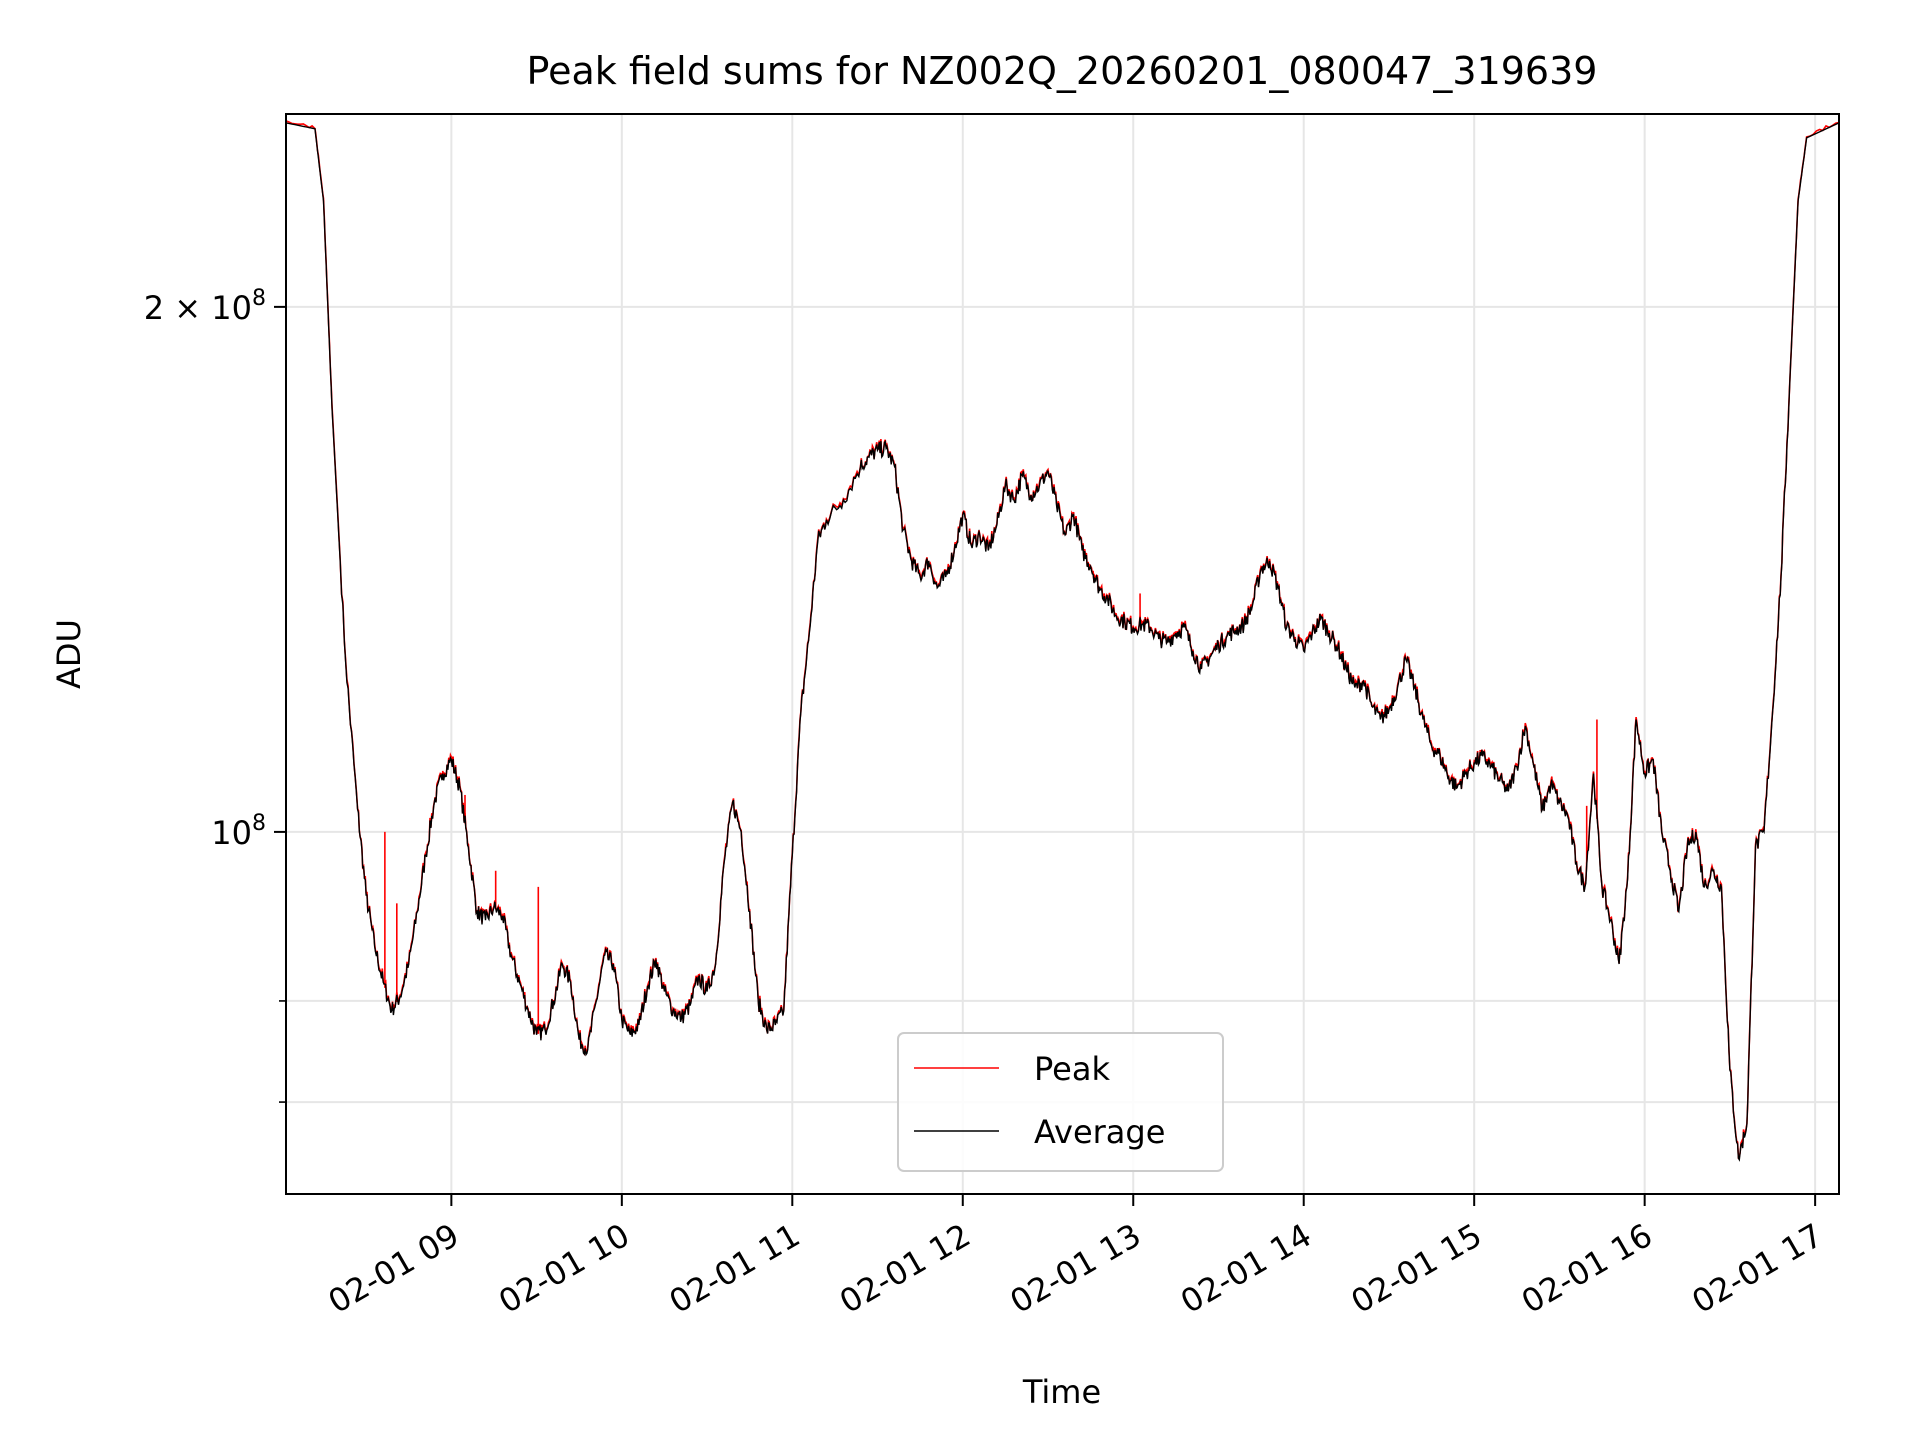  I want to click on legend-peak-label: Peak, so click(1072, 1069).